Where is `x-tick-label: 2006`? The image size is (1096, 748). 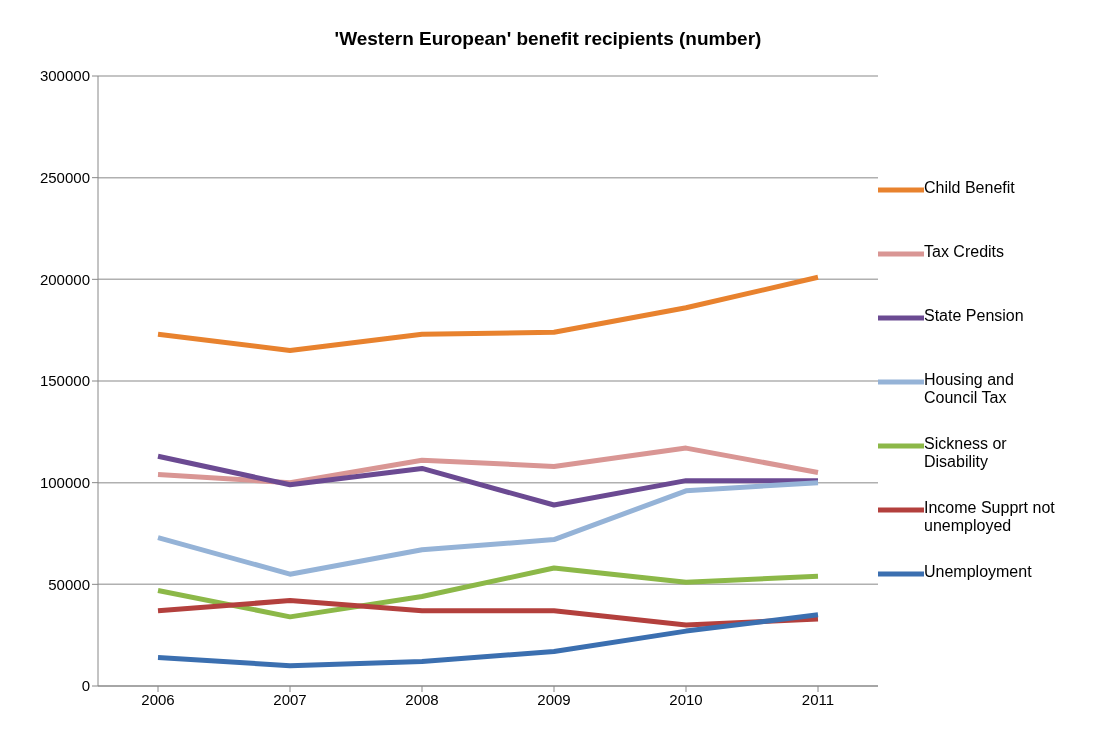
x-tick-label: 2006 is located at coordinates (158, 699).